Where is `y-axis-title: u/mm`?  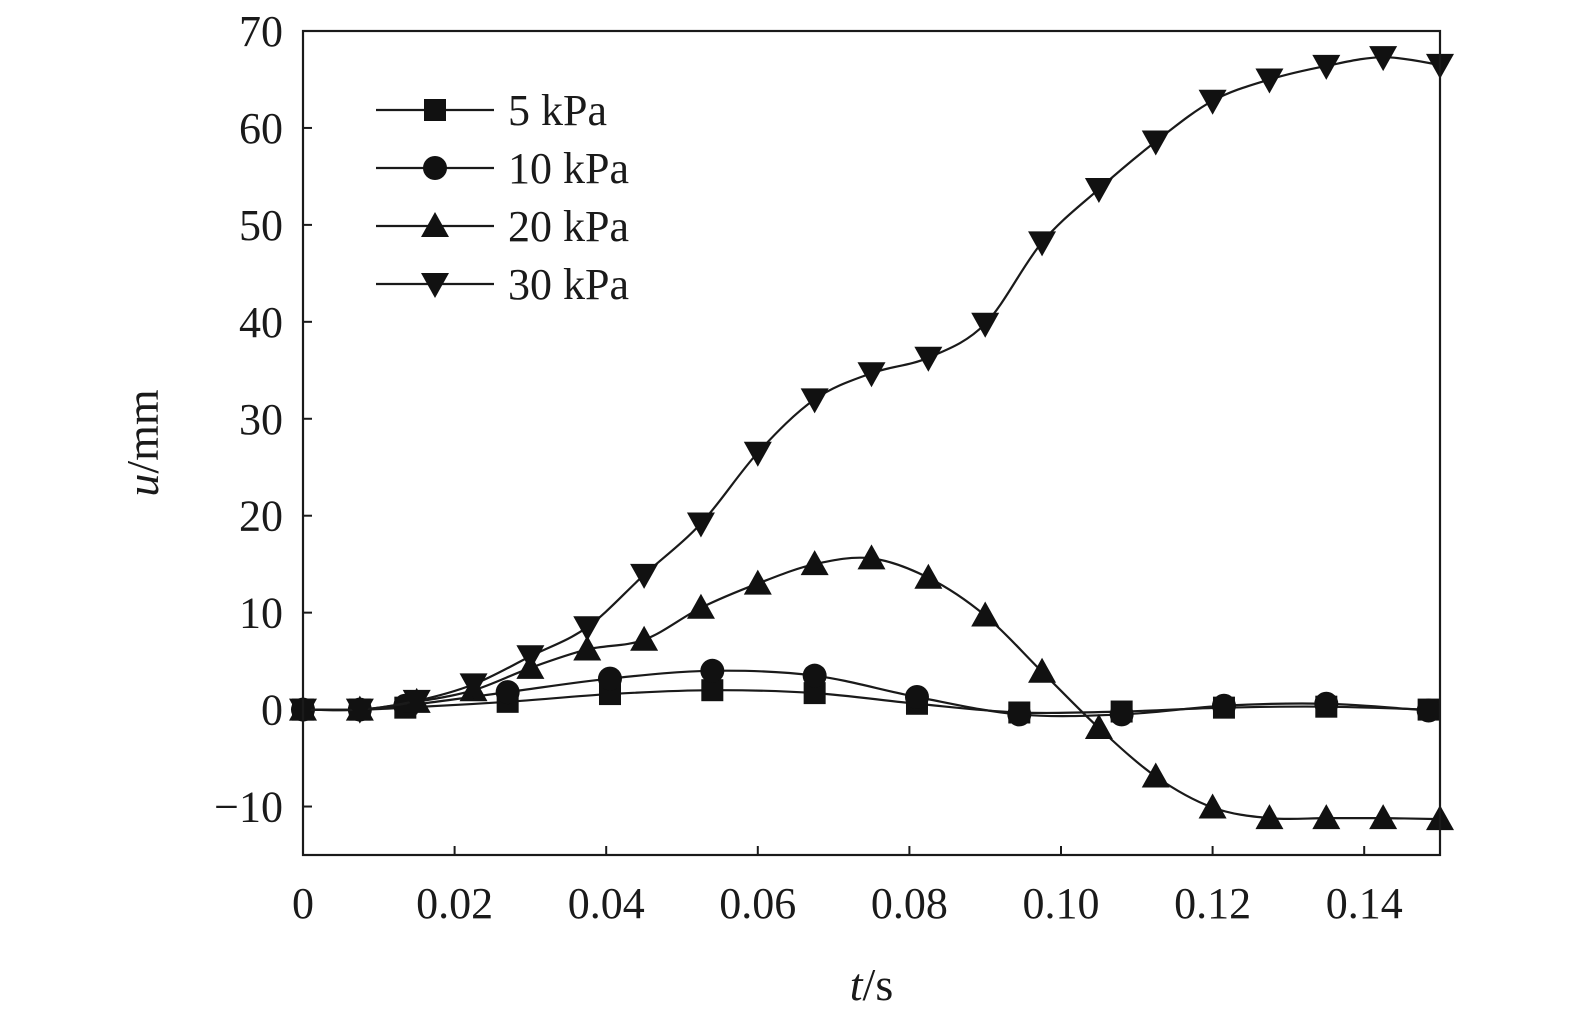
y-axis-title: u/mm is located at coordinates (142, 443).